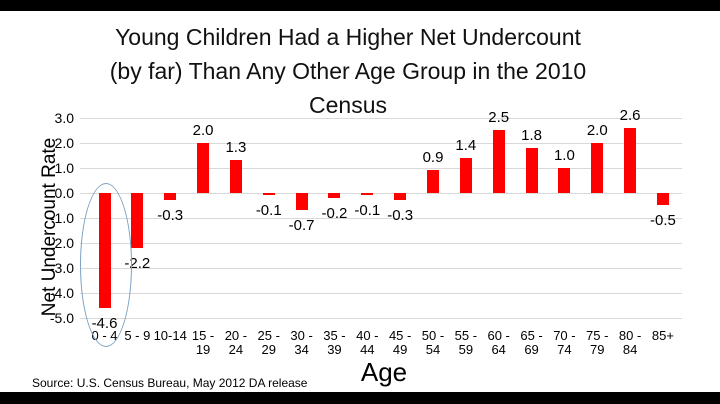 Image resolution: width=720 pixels, height=404 pixels. What do you see at coordinates (64, 117) in the screenshot?
I see `y-axis-tick-label: 3.0` at bounding box center [64, 117].